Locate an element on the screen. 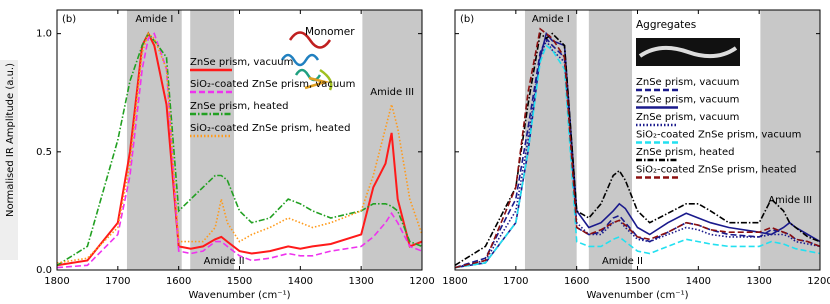  label-backdrop is located at coordinates (9, 160).